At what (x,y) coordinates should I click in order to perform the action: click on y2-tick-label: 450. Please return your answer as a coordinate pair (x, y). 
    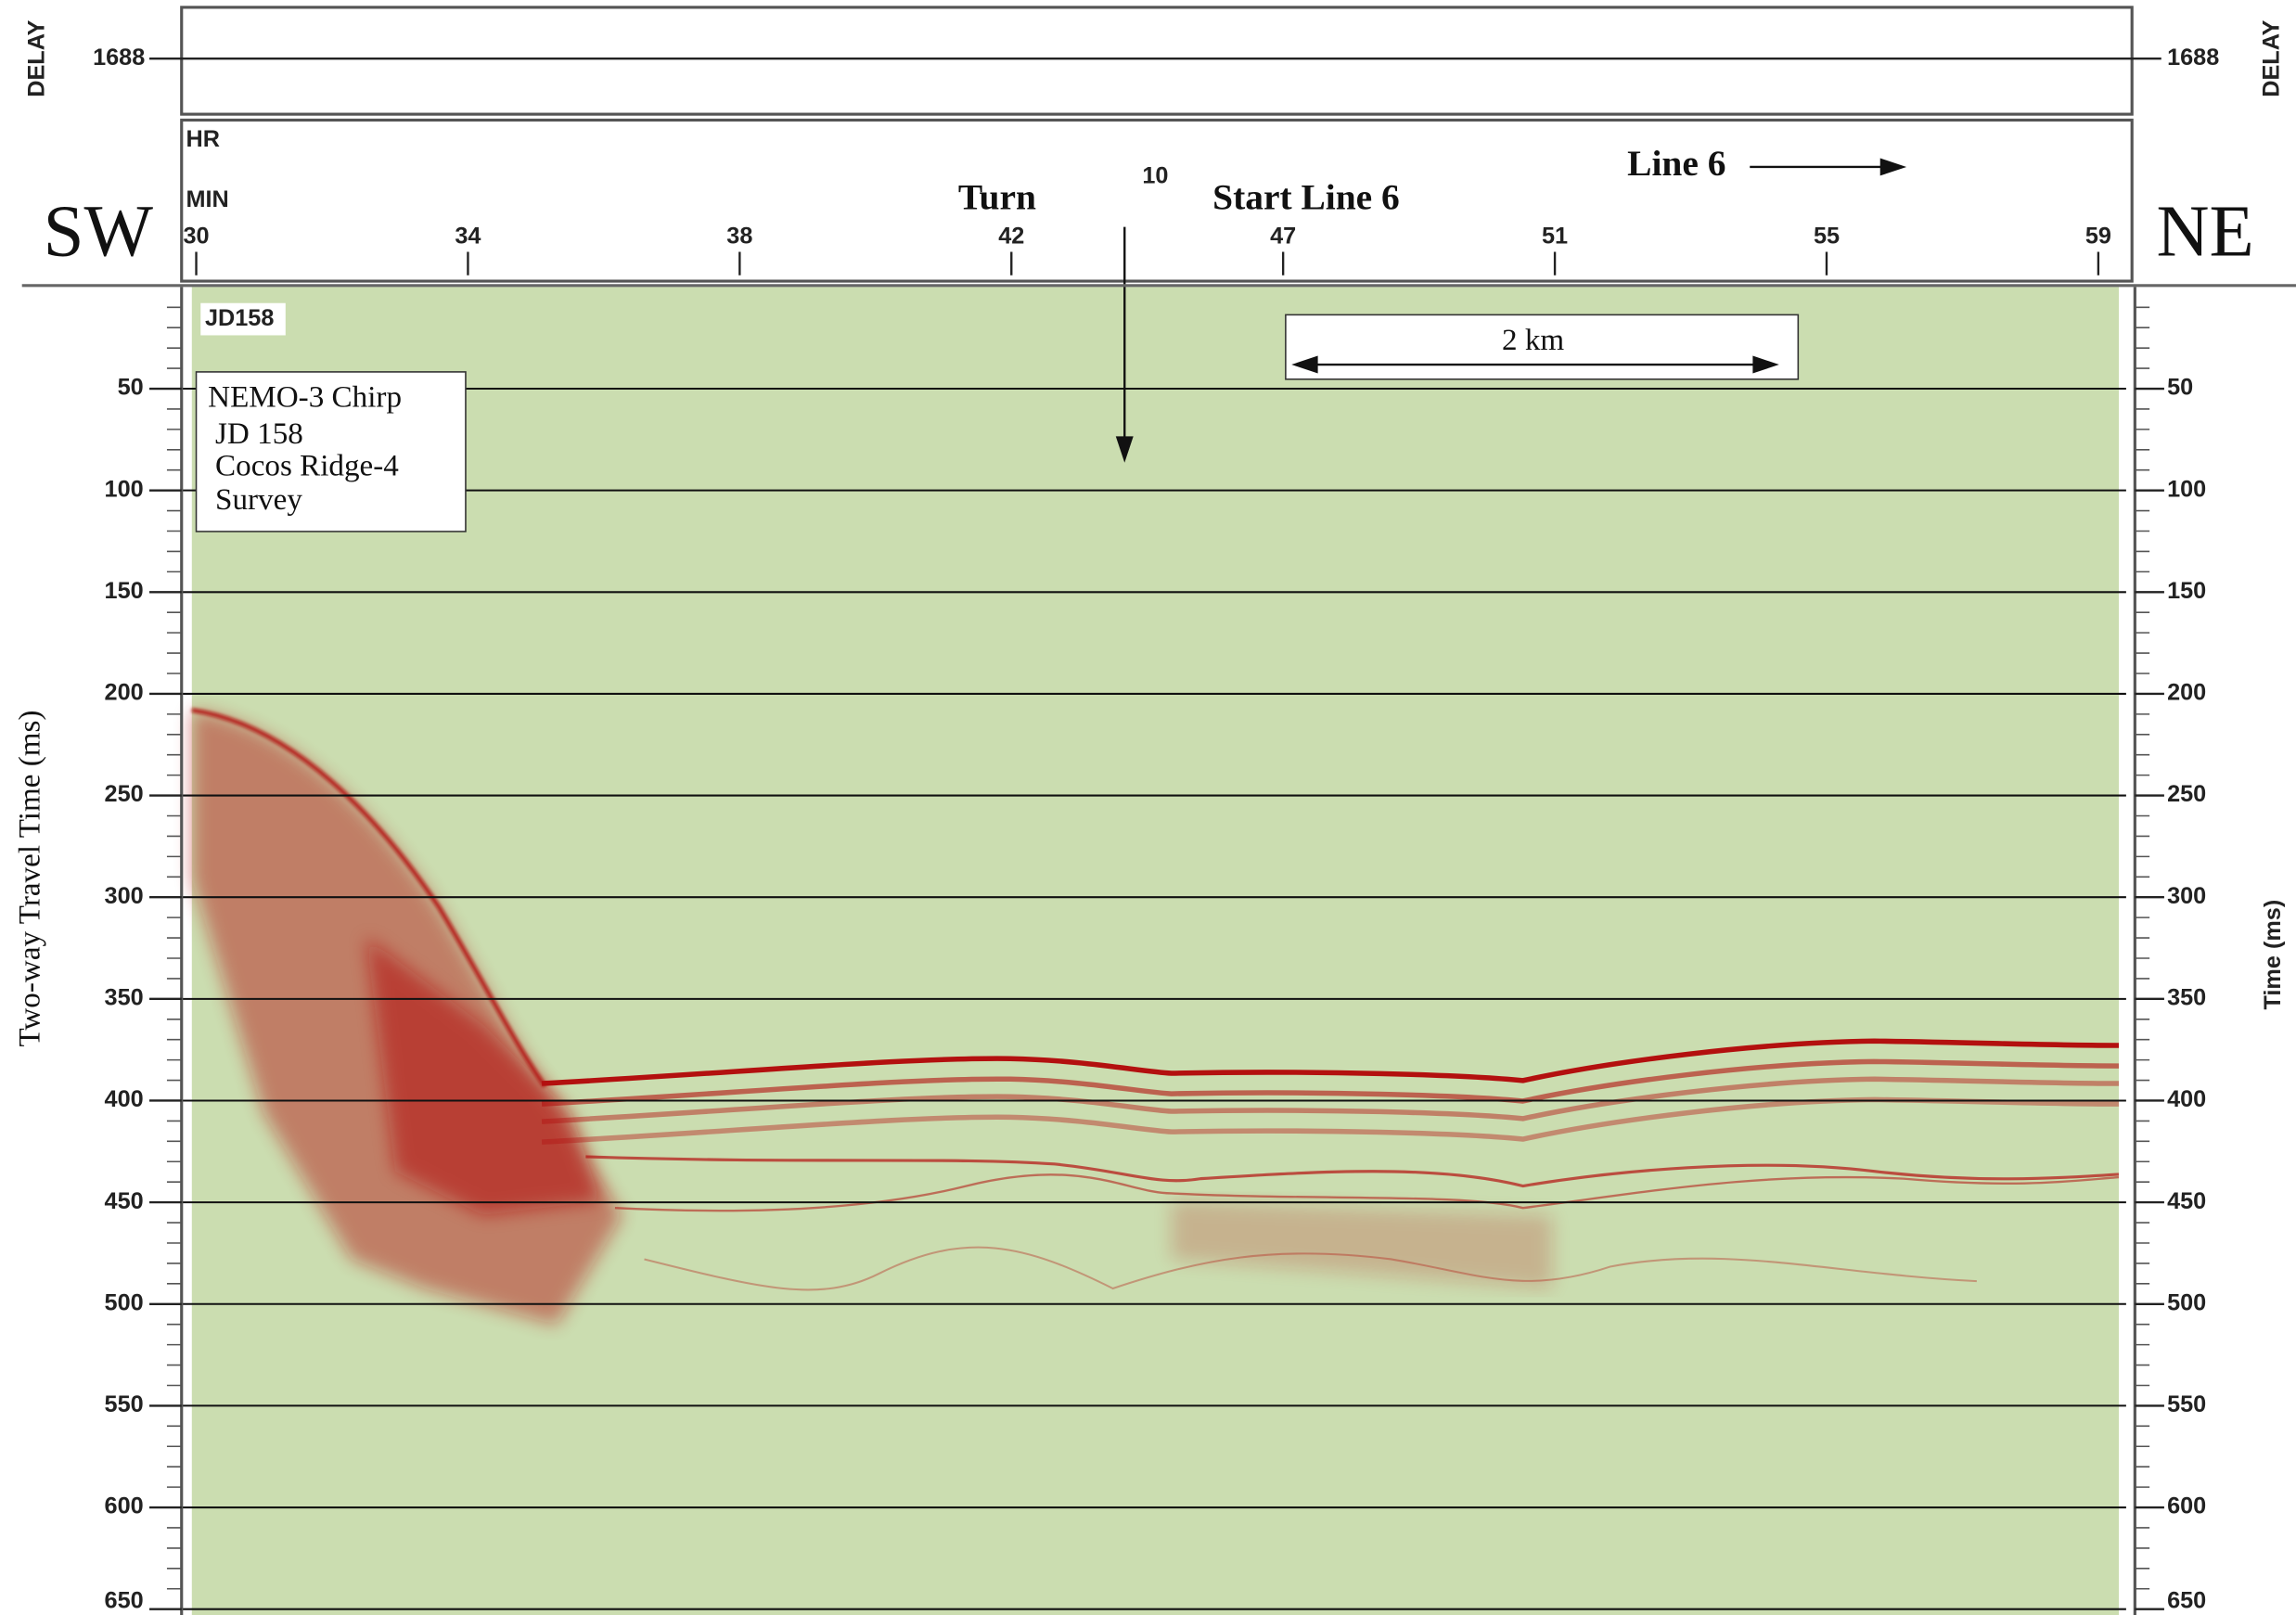
    Looking at the image, I should click on (2186, 1201).